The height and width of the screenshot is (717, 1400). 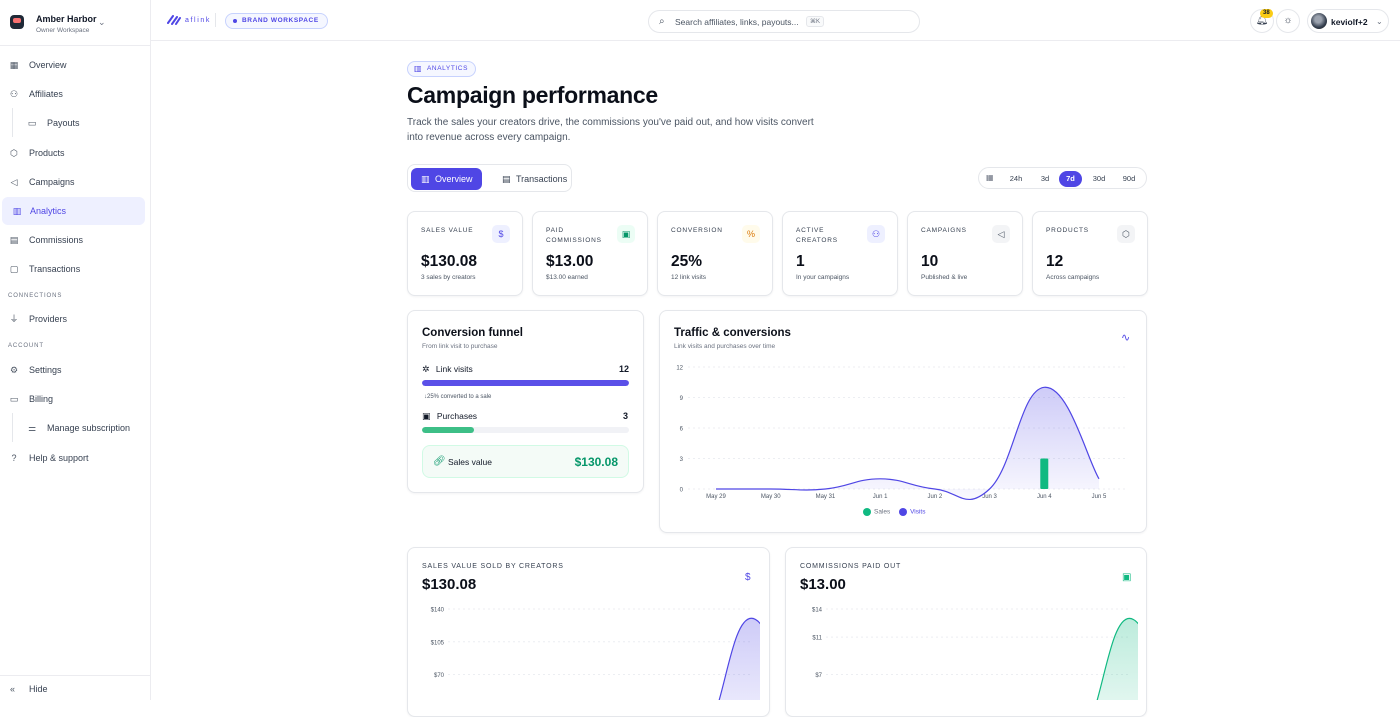 I want to click on stat-card-conversion: CONVERSION % 25% 12 link visits, so click(x=715, y=253).